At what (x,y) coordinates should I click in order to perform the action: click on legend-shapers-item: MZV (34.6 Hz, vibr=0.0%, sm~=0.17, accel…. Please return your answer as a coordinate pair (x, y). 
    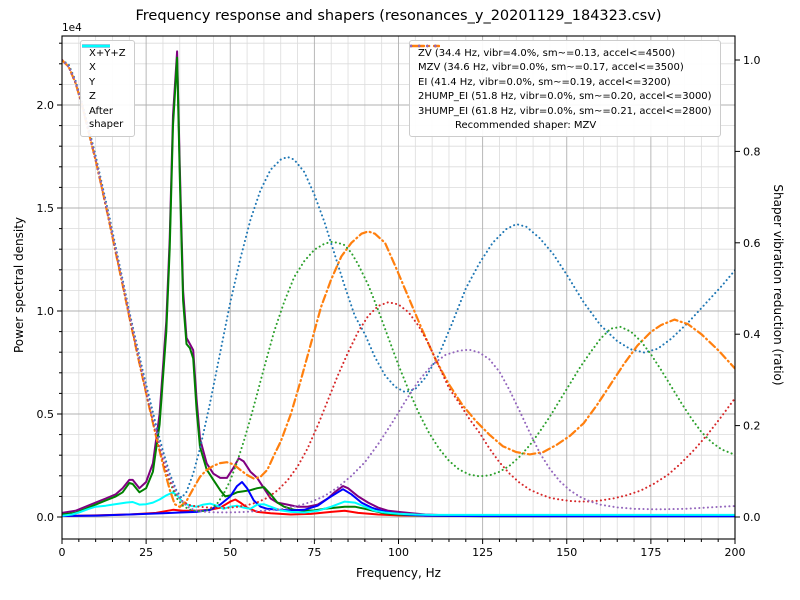
    Looking at the image, I should click on (561, 59).